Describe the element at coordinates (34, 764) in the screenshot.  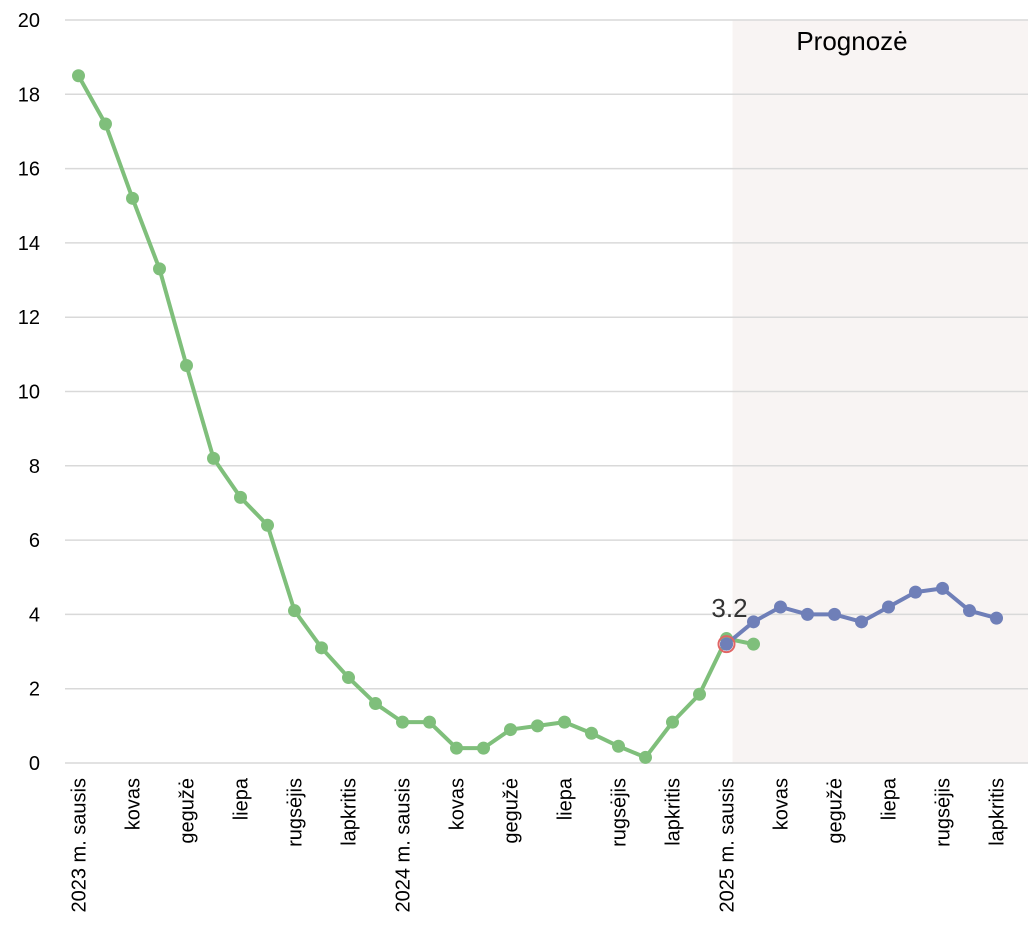
I see `y-tick-label: 0` at that location.